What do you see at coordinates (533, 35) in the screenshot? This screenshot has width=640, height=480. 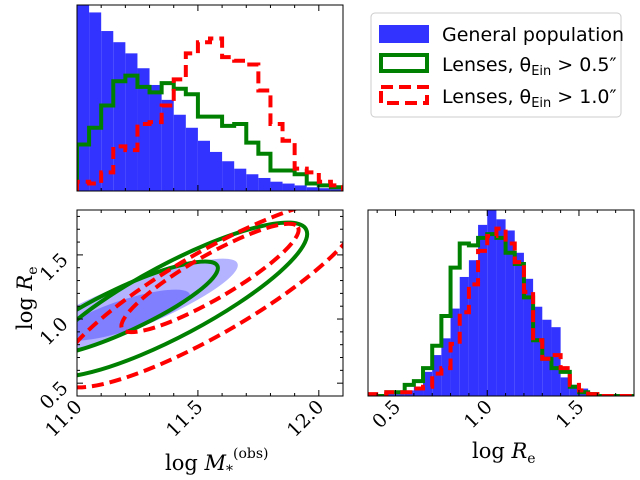 I see `legend-label-population: General population` at bounding box center [533, 35].